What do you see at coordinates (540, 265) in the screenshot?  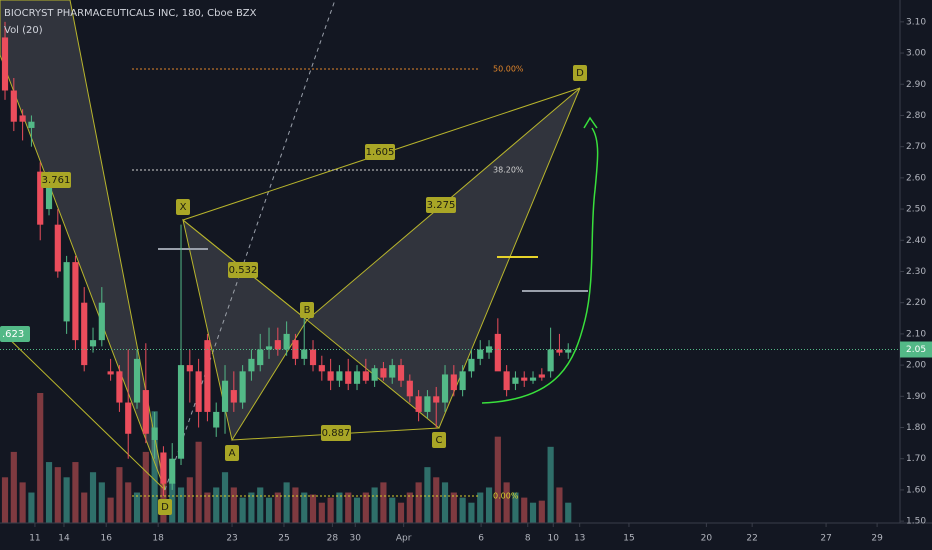 I see `arrow-curve` at bounding box center [540, 265].